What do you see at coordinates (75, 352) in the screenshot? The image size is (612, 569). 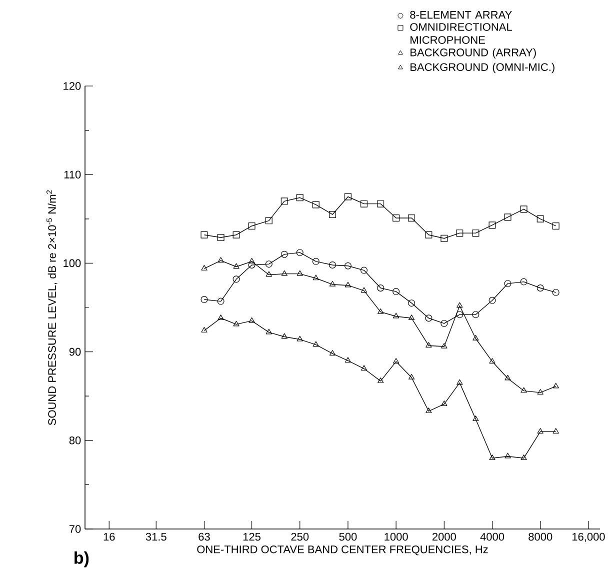 I see `y-tick-label: 90` at bounding box center [75, 352].